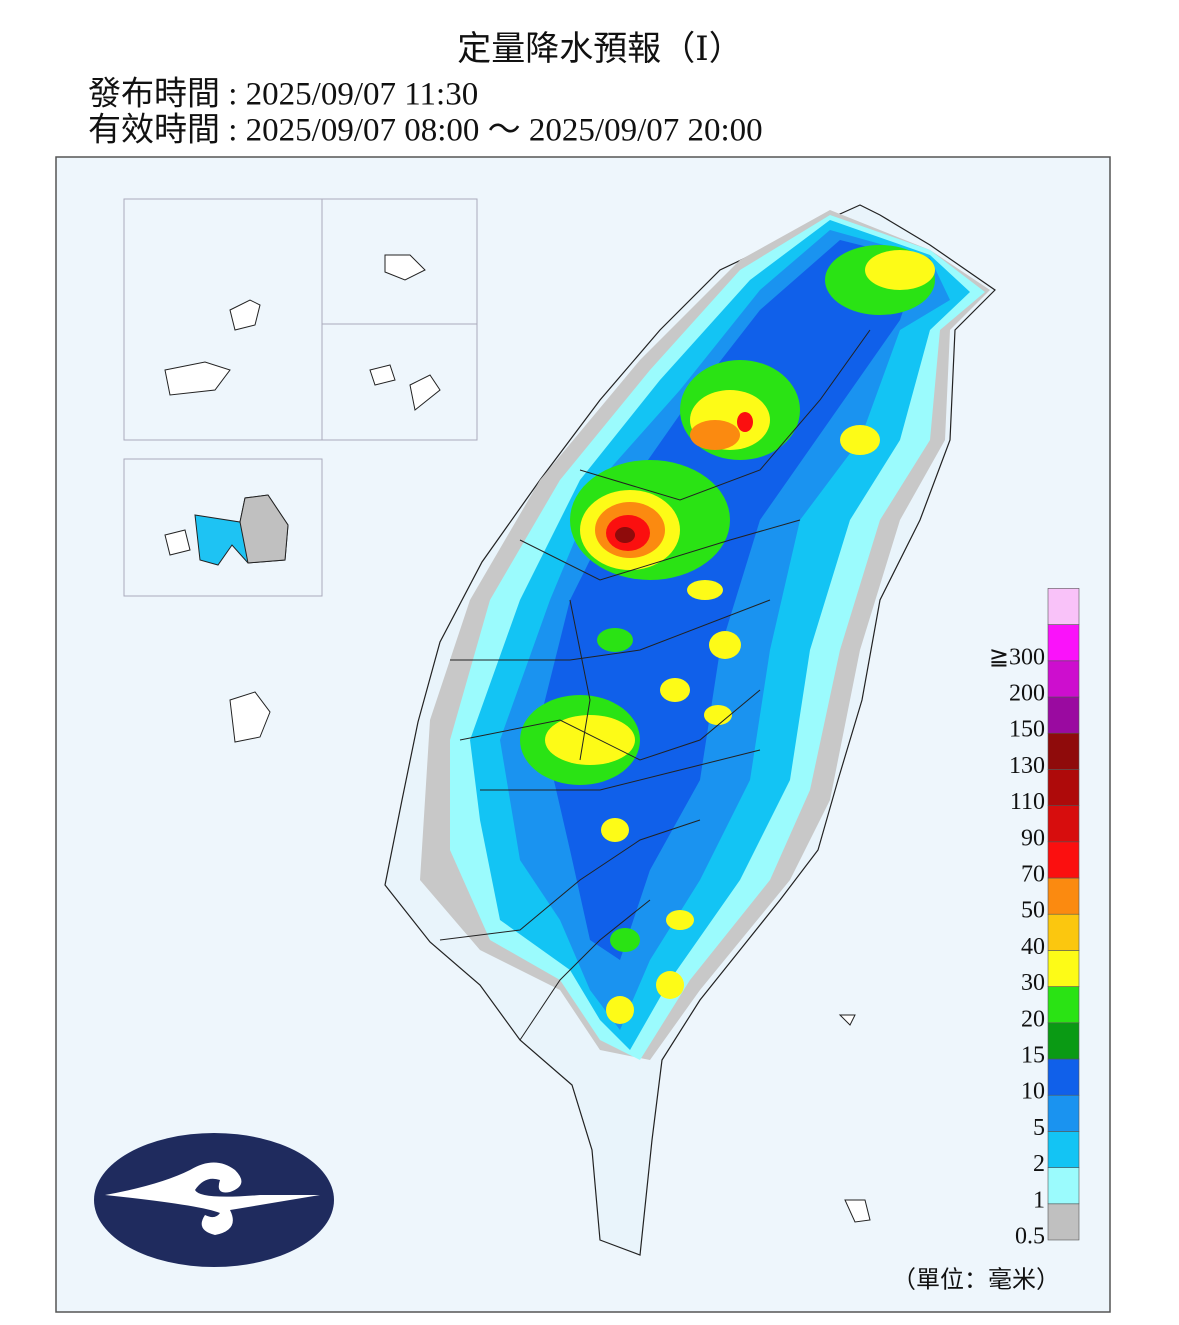  What do you see at coordinates (1039, 1164) in the screenshot?
I see `legend-label: 2` at bounding box center [1039, 1164].